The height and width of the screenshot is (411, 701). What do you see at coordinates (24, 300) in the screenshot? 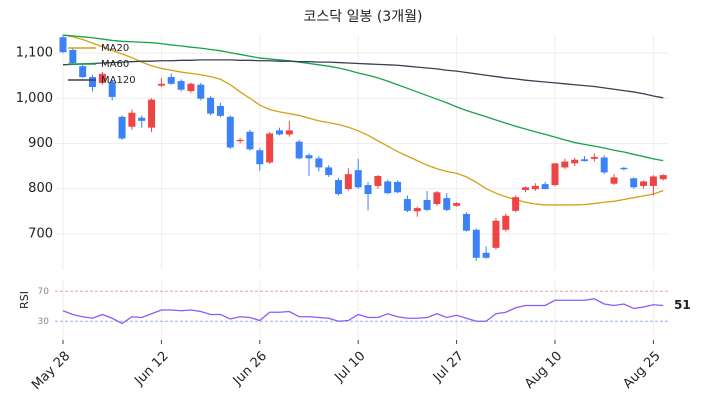
I see `rsi-label: RSI` at bounding box center [24, 300].